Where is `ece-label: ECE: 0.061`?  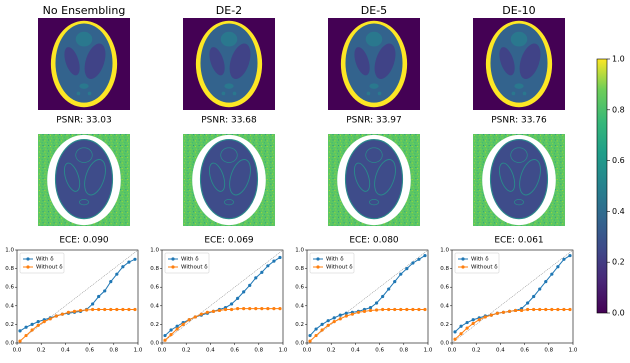 ece-label: ECE: 0.061 is located at coordinates (518, 241).